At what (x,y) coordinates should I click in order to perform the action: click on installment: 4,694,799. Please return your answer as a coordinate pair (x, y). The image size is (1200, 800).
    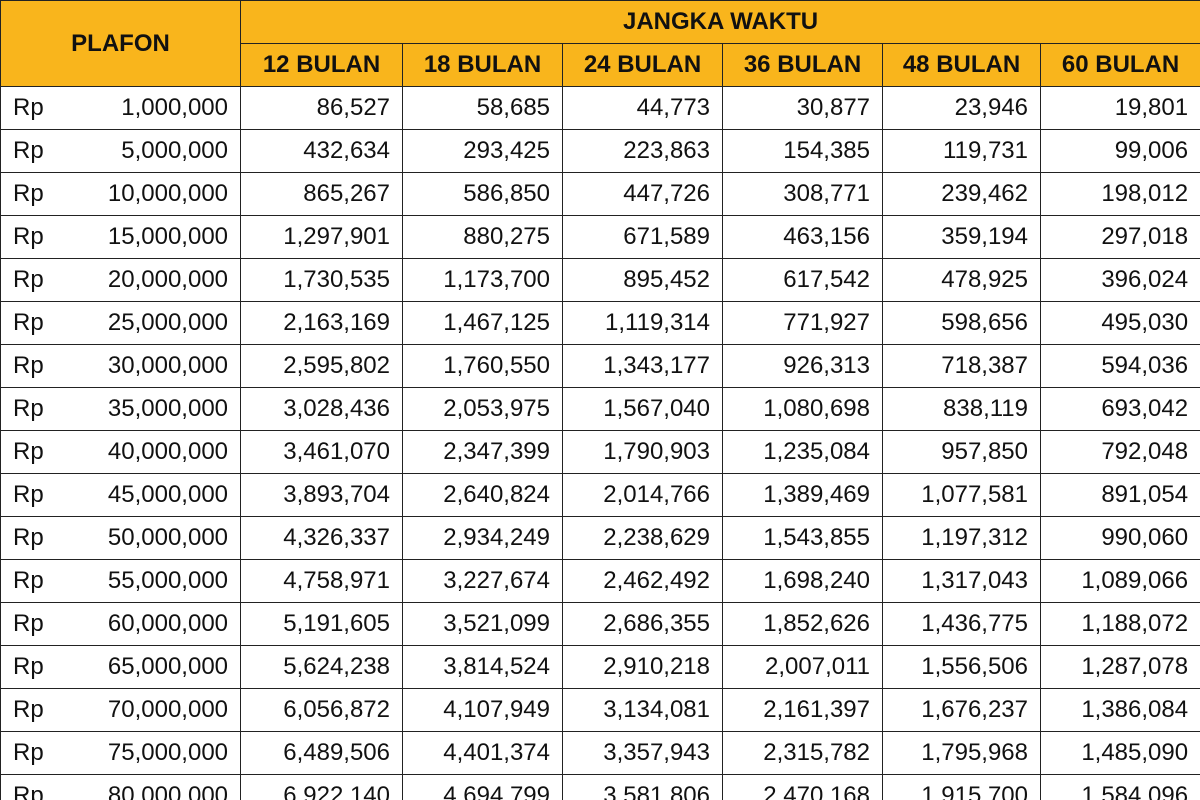
    Looking at the image, I should click on (483, 787).